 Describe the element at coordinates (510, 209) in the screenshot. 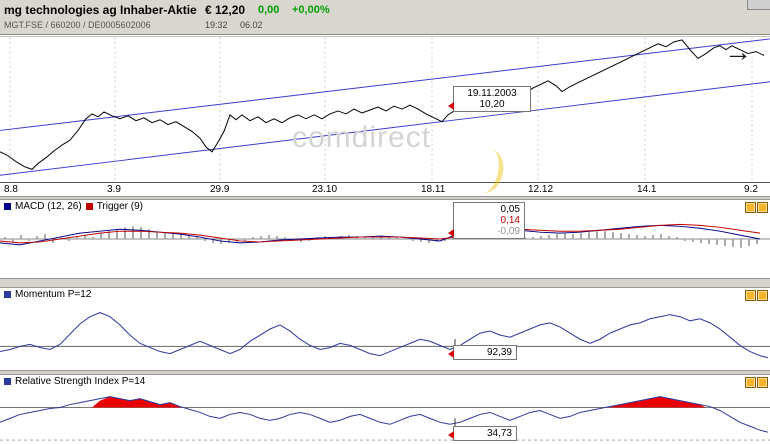

I see `macd-value: 0,05` at that location.